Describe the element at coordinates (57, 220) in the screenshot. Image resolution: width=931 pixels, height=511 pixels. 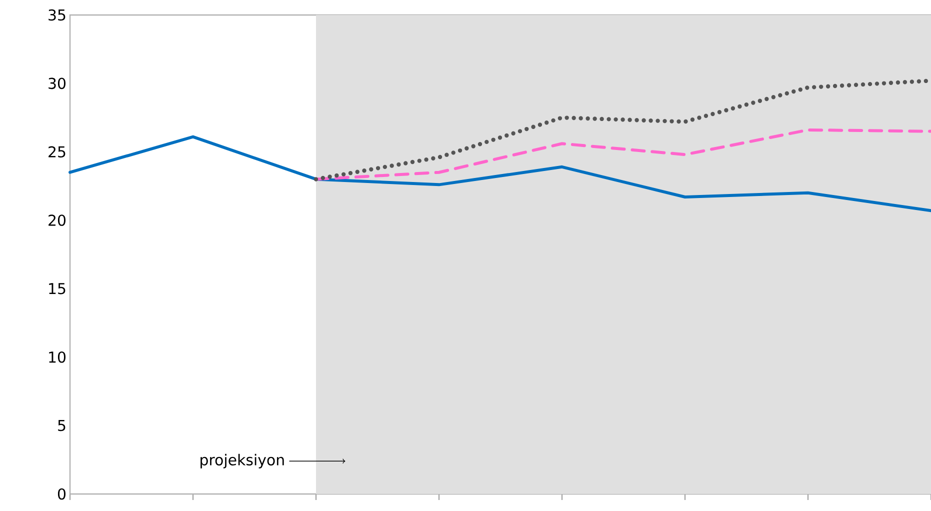
I see `y-tick-label: 20` at that location.